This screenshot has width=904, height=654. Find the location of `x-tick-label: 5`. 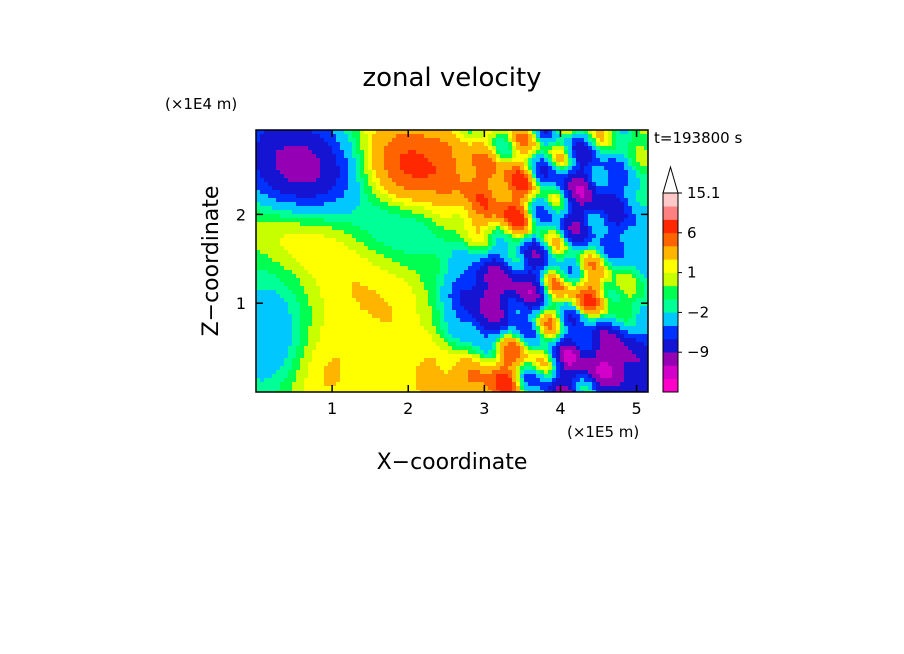

x-tick-label: 5 is located at coordinates (636, 408).